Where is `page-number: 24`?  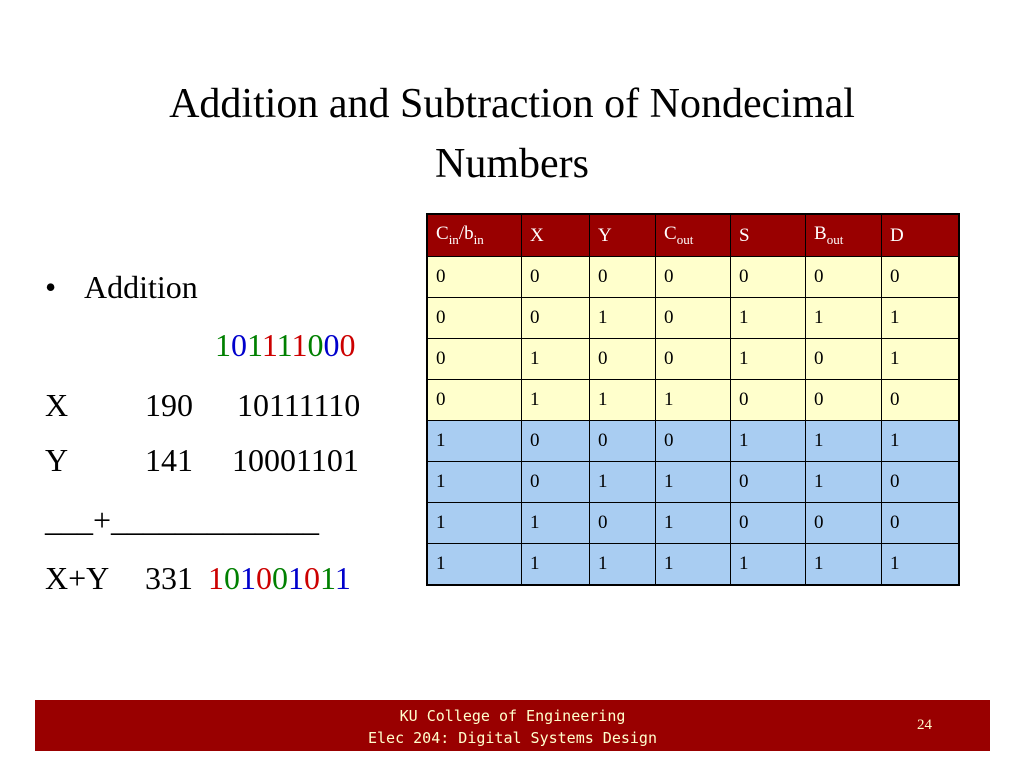 page-number: 24 is located at coordinates (924, 725).